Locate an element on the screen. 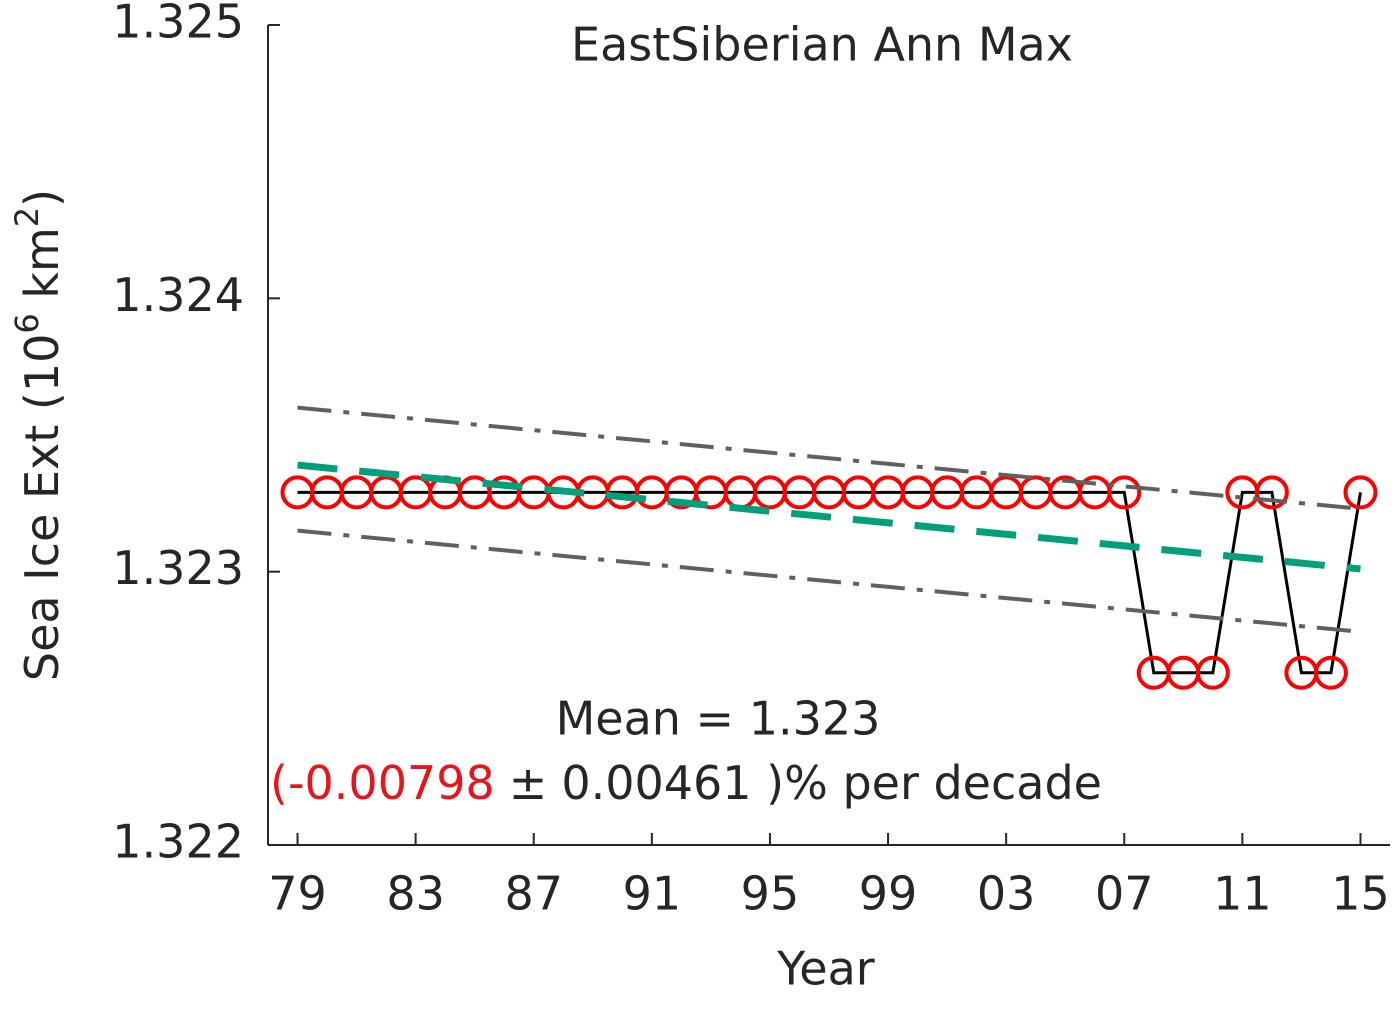  y-tick-label: 1.325 is located at coordinates (178, 24).